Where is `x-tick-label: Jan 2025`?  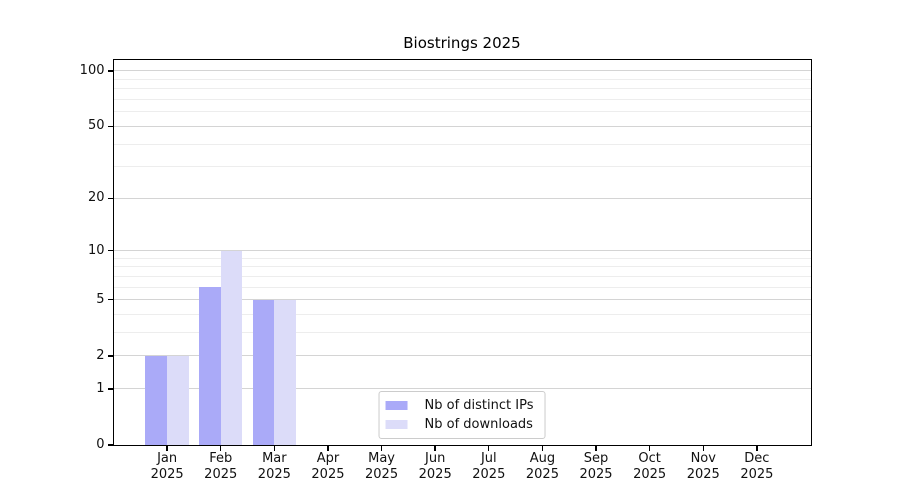 x-tick-label: Jan 2025 is located at coordinates (167, 466).